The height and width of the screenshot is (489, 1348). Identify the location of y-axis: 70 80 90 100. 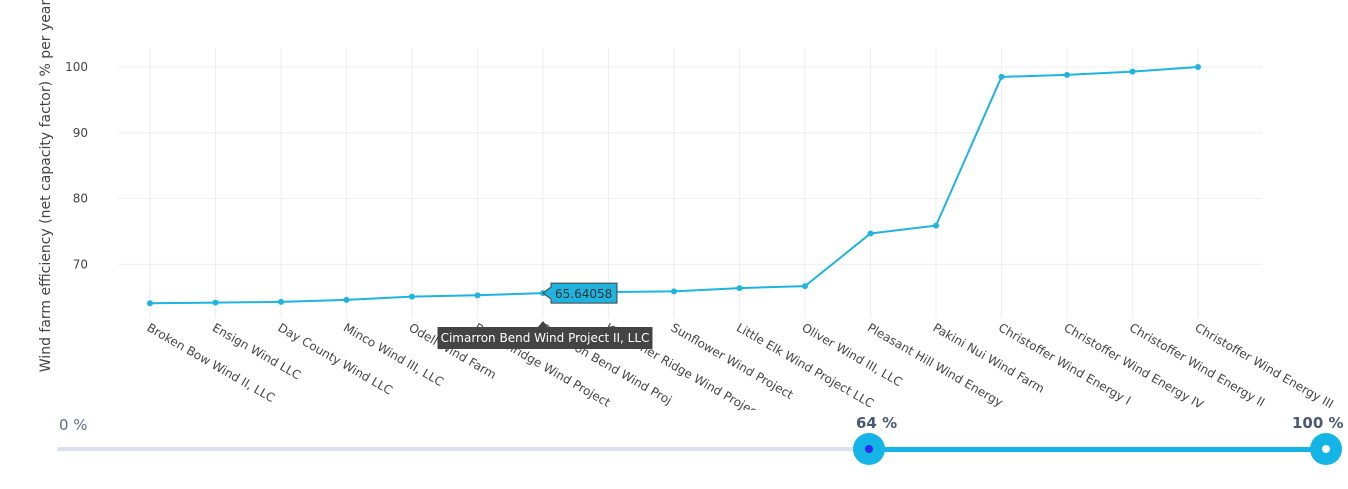
(76, 165).